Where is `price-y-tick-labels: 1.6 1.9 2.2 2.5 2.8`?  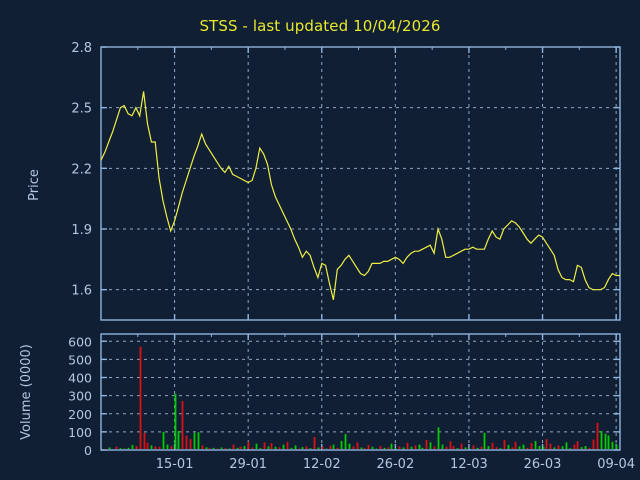
price-y-tick-labels: 1.6 1.9 2.2 2.5 2.8 is located at coordinates (81, 170).